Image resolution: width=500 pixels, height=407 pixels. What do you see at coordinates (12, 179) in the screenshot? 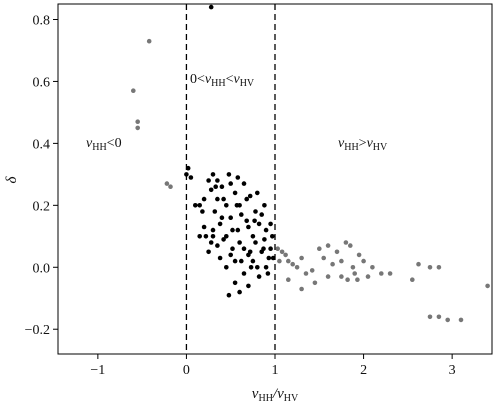
I see `y-axis-label: δ` at bounding box center [12, 179].